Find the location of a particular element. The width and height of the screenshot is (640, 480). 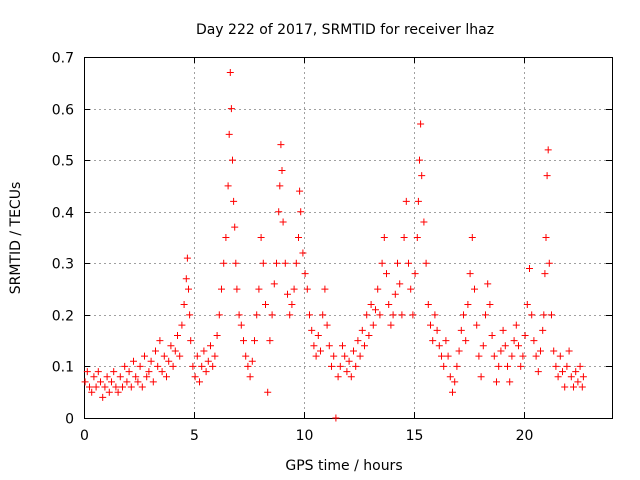

y-tick-label: 0.3 is located at coordinates (63, 265).